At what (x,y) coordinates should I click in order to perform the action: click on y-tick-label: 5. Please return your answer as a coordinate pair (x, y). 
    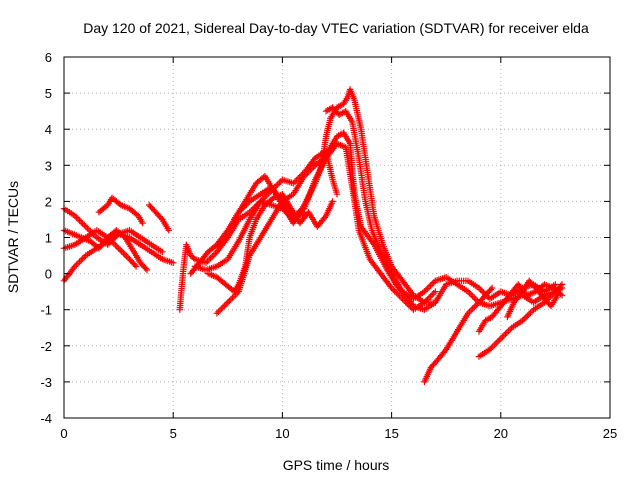
    Looking at the image, I should click on (48, 93).